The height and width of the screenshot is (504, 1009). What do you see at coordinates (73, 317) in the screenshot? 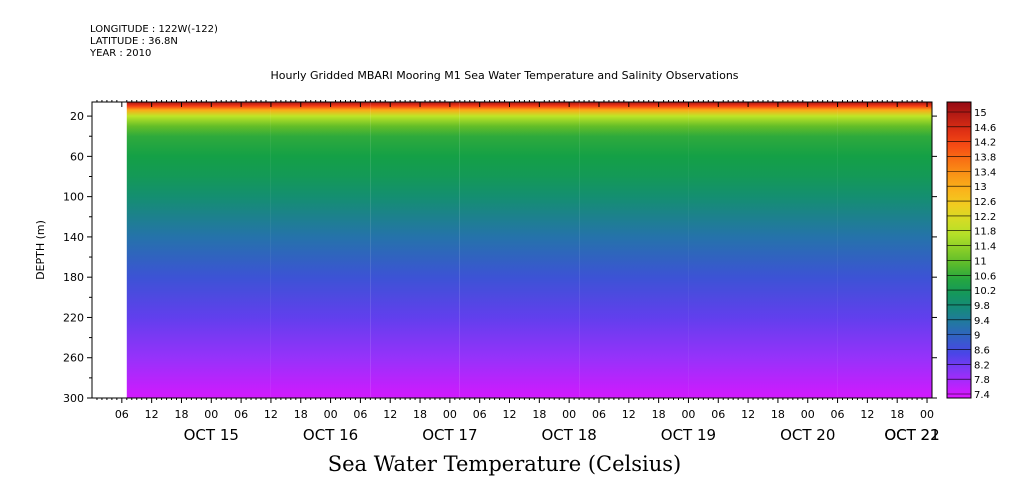
I see `y-tick-label: 220` at bounding box center [73, 317].